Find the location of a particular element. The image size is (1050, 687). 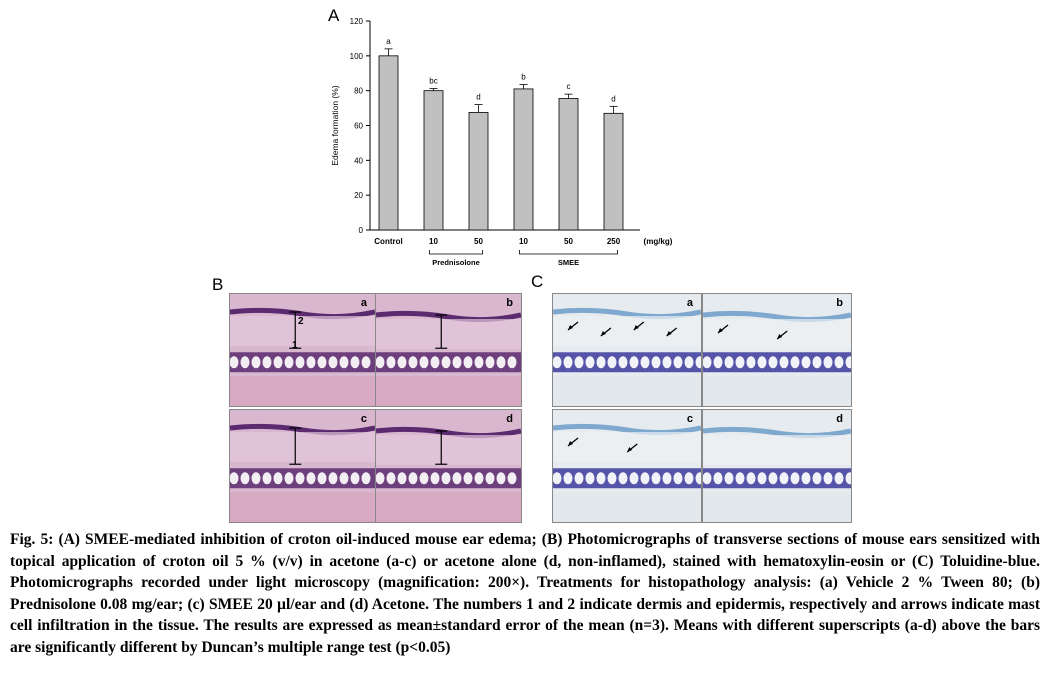

group-label: Prednisolone is located at coordinates (456, 262).